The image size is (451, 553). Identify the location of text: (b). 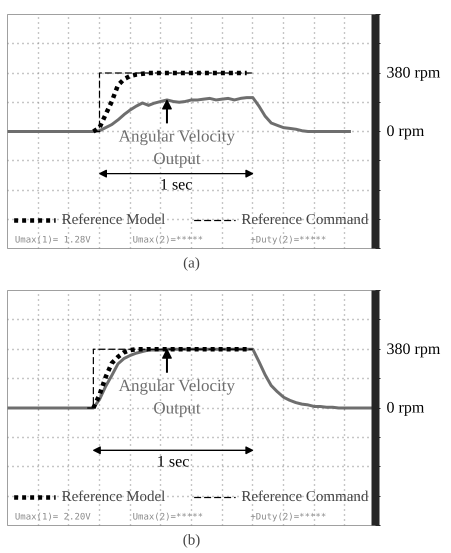
(191, 540).